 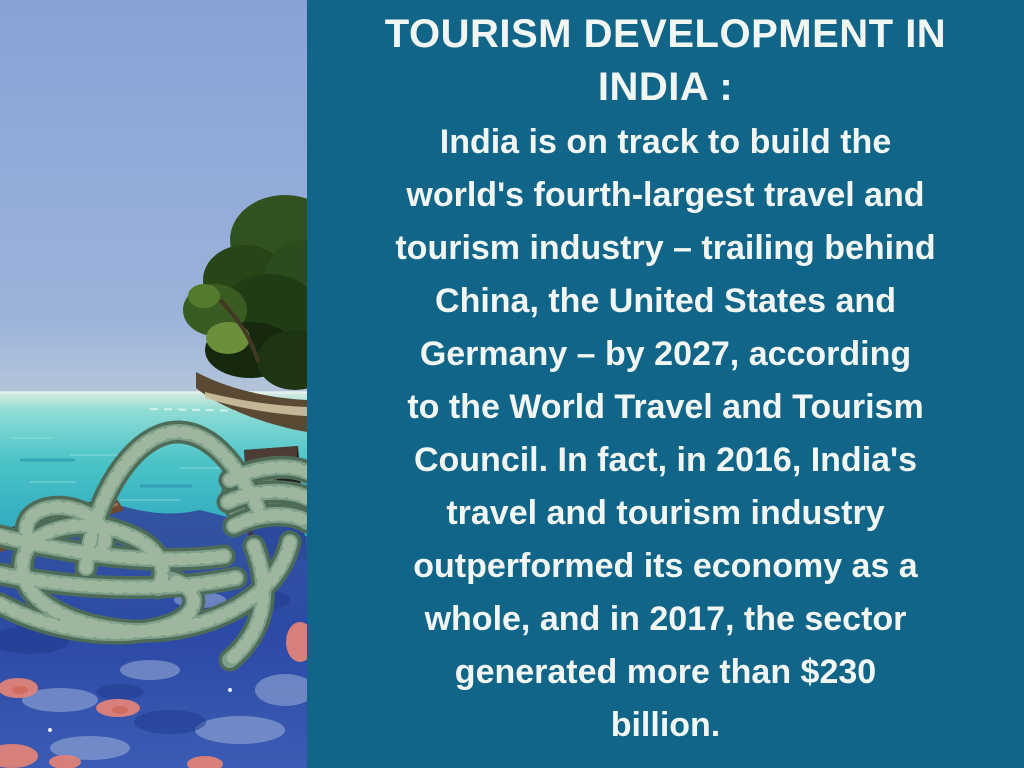 I want to click on body-line: China, the United States and, so click(x=665, y=301).